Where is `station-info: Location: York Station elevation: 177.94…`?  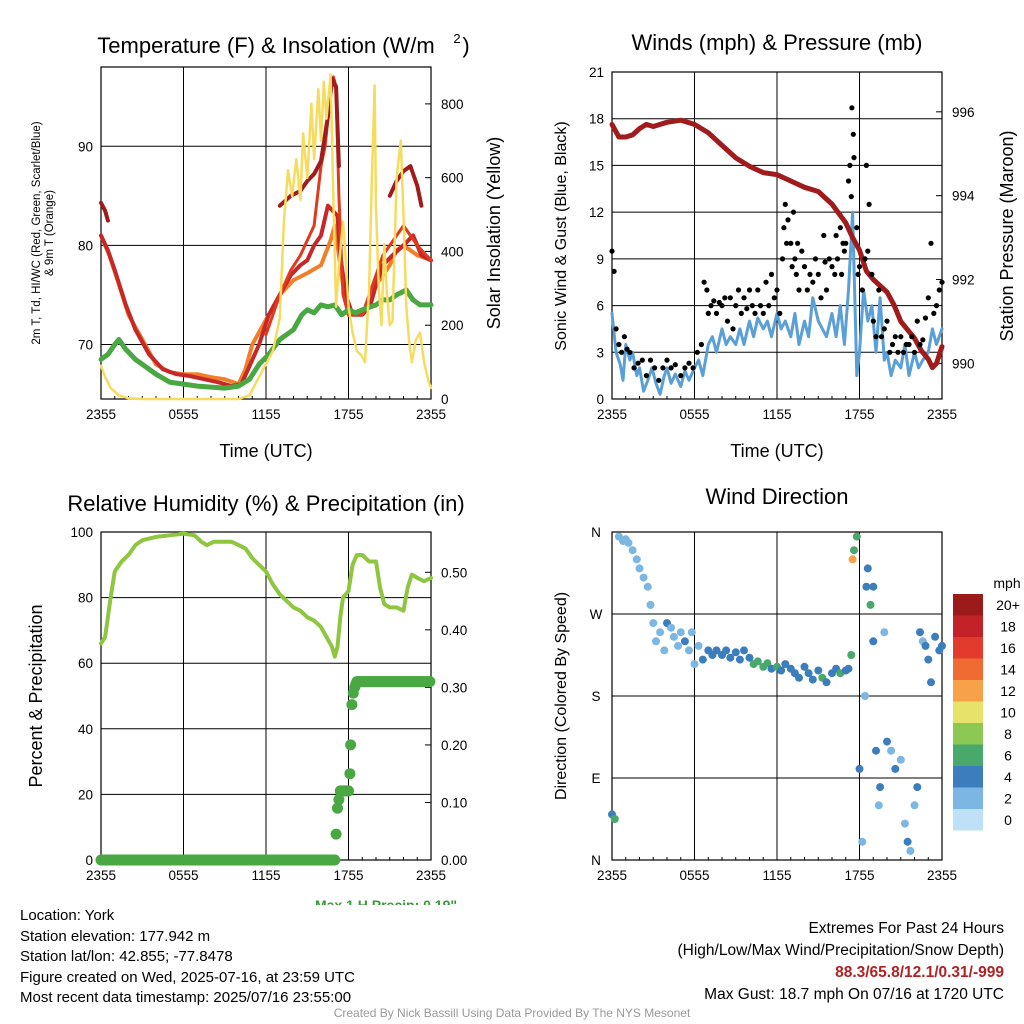 station-info: Location: York Station elevation: 177.94… is located at coordinates (187, 957).